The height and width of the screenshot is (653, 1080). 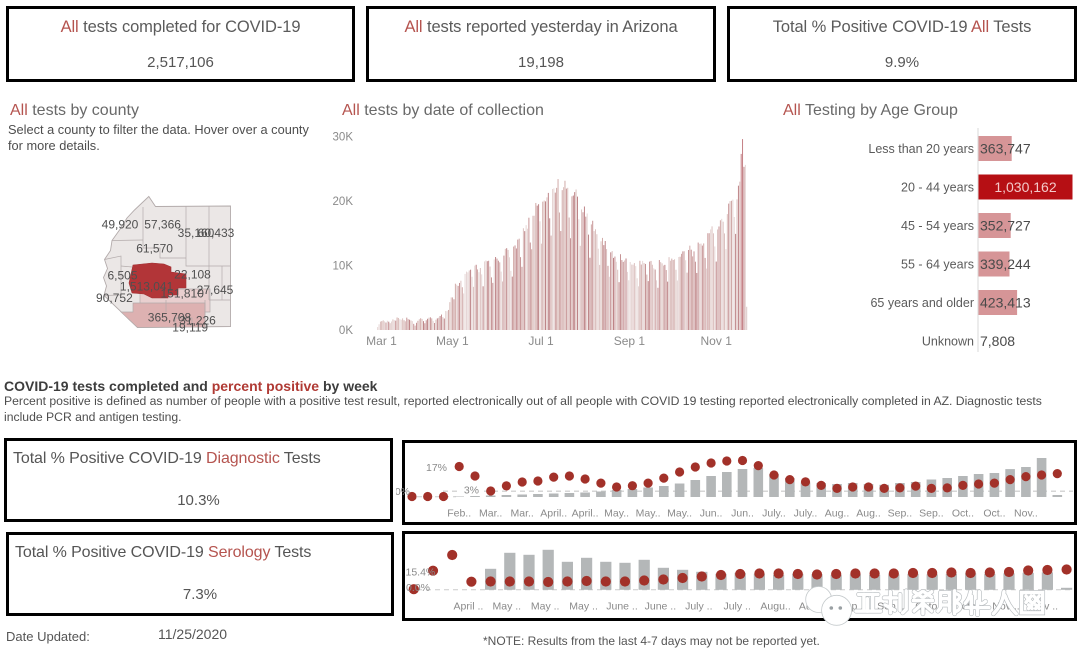 I want to click on svg-text: Sep 1, so click(x=630, y=341).